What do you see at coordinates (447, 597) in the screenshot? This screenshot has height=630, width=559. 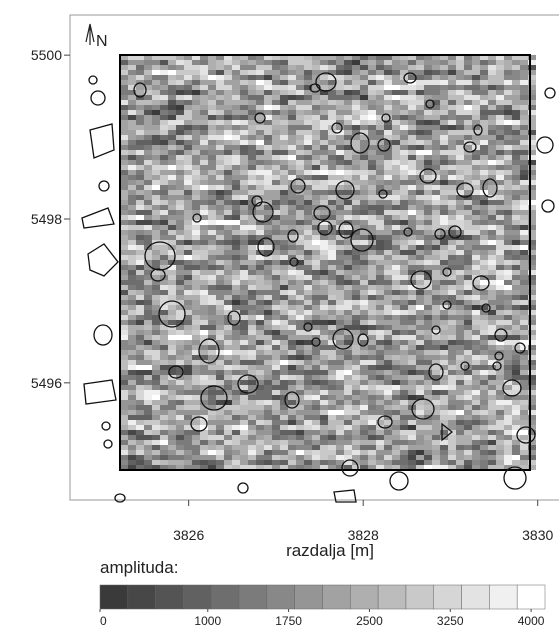 I see `colorbar-swatch` at bounding box center [447, 597].